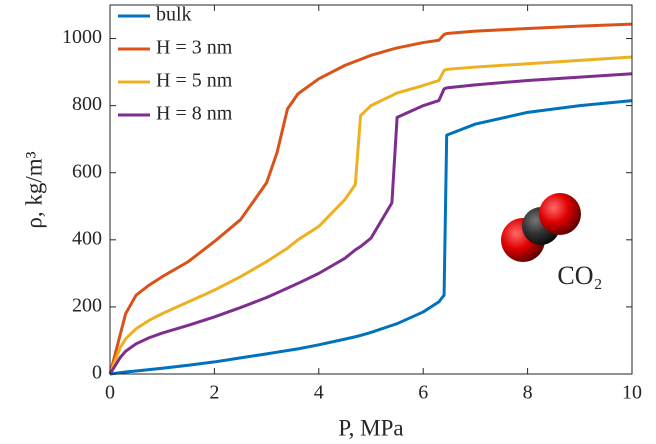 This screenshot has height=444, width=656. Describe the element at coordinates (87, 306) in the screenshot. I see `y-tick-label: 200` at that location.